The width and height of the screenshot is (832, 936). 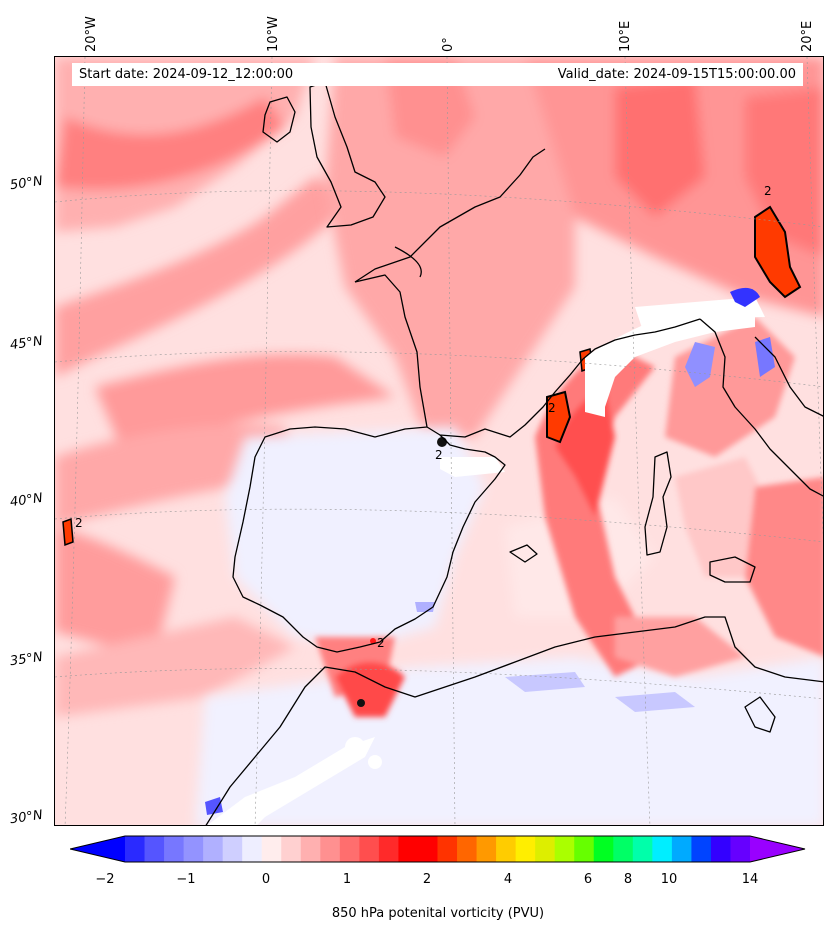 What do you see at coordinates (91, 34) in the screenshot?
I see `lon-tick-20w: 20°W` at bounding box center [91, 34].